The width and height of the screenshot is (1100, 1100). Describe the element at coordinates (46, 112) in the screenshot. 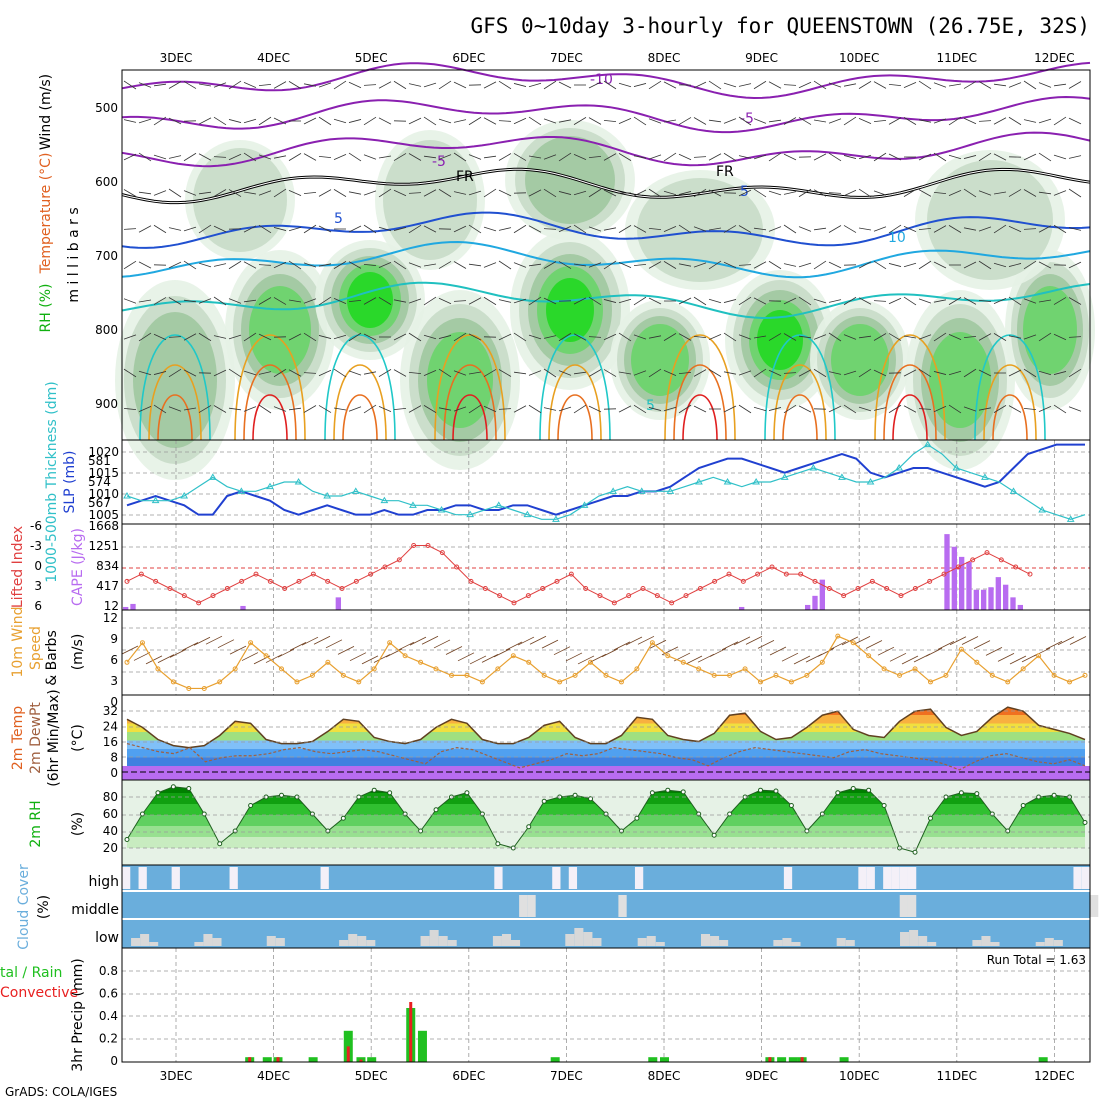

I see `wind-axis-label: Wind (m/s)` at that location.